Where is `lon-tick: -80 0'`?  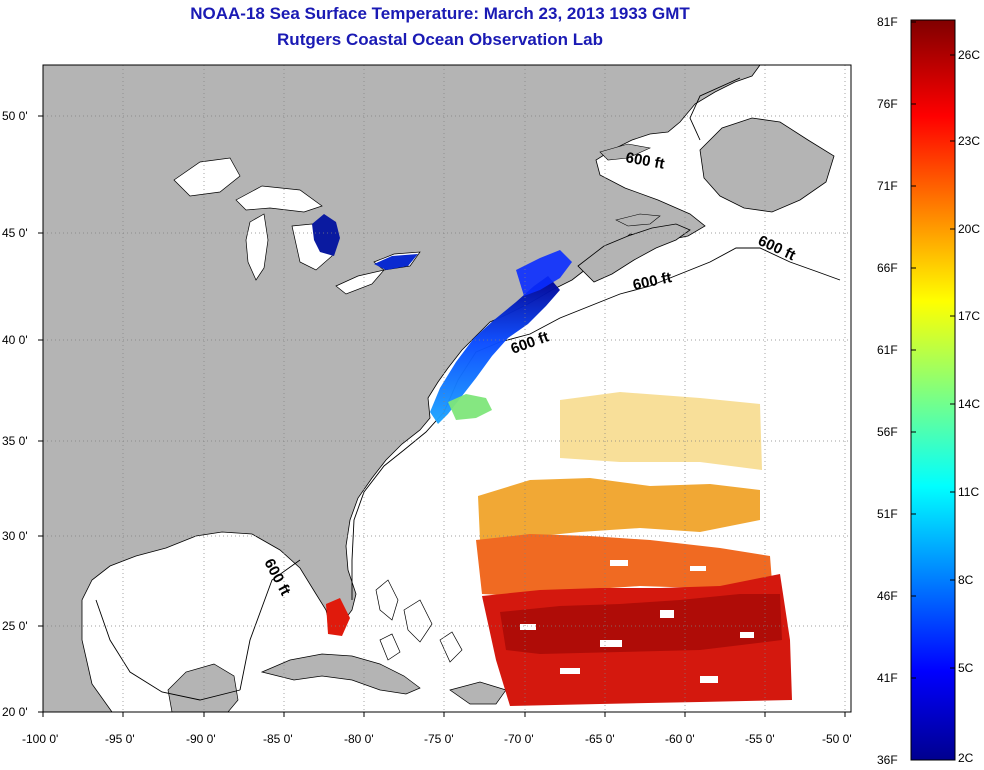 lon-tick: -80 0' is located at coordinates (359, 739).